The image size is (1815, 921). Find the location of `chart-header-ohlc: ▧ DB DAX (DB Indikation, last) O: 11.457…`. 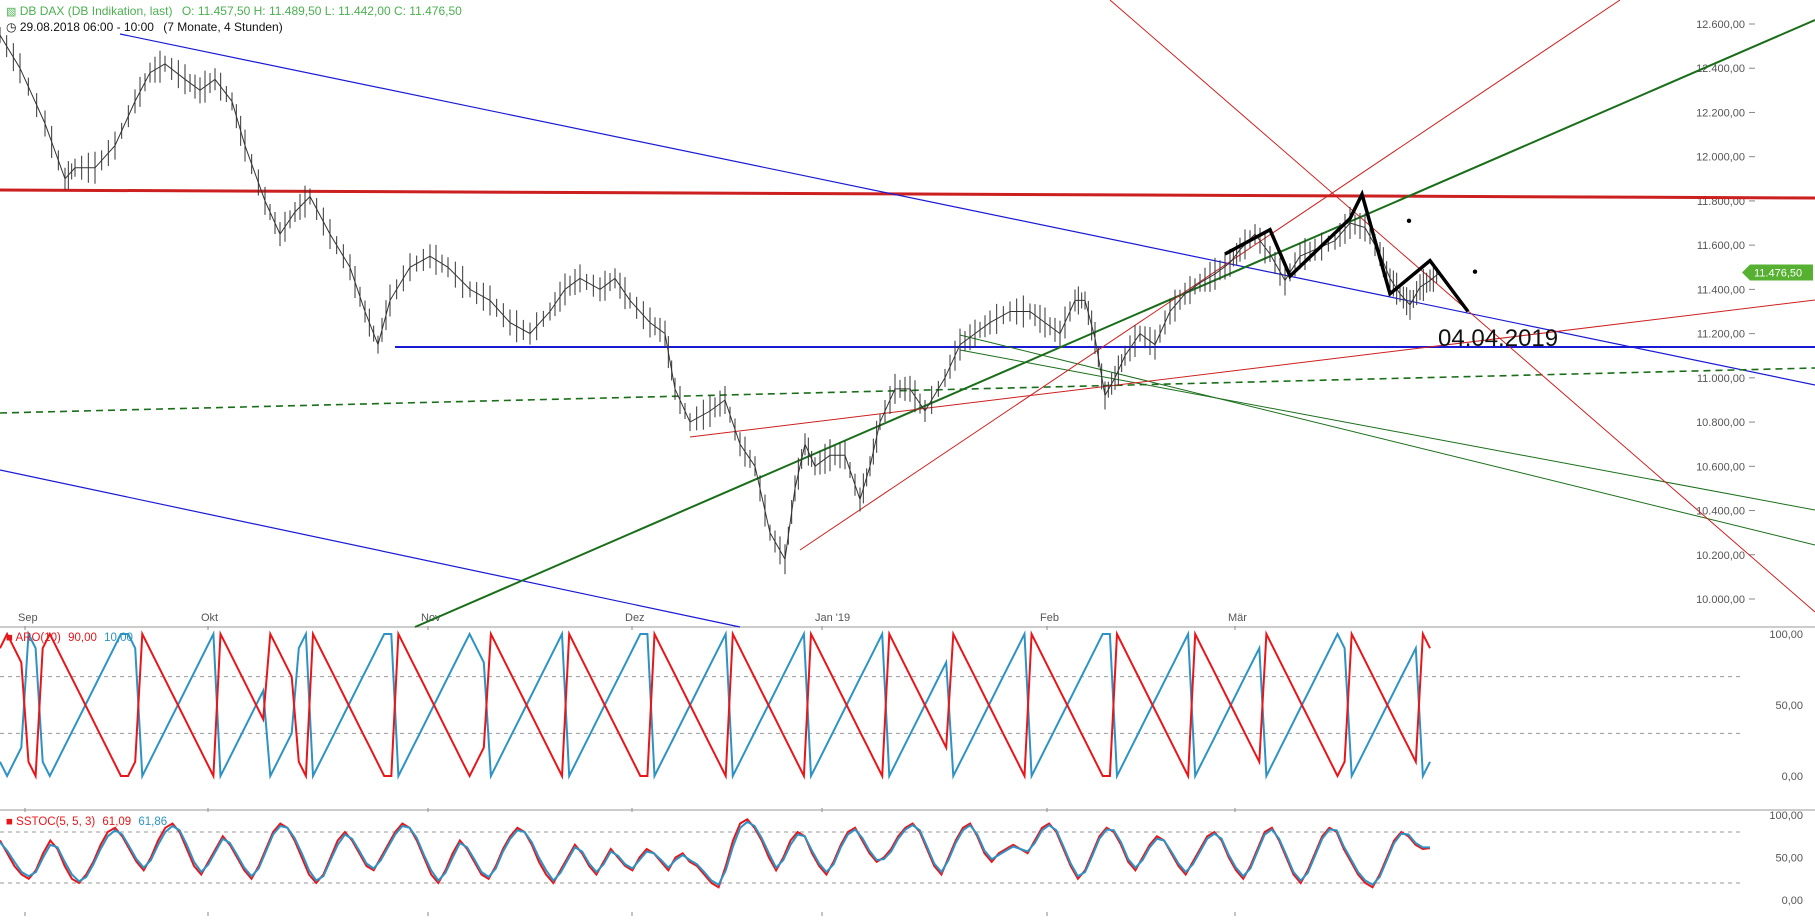

chart-header-ohlc: ▧ DB DAX (DB Indikation, last) O: 11.457… is located at coordinates (234, 11).